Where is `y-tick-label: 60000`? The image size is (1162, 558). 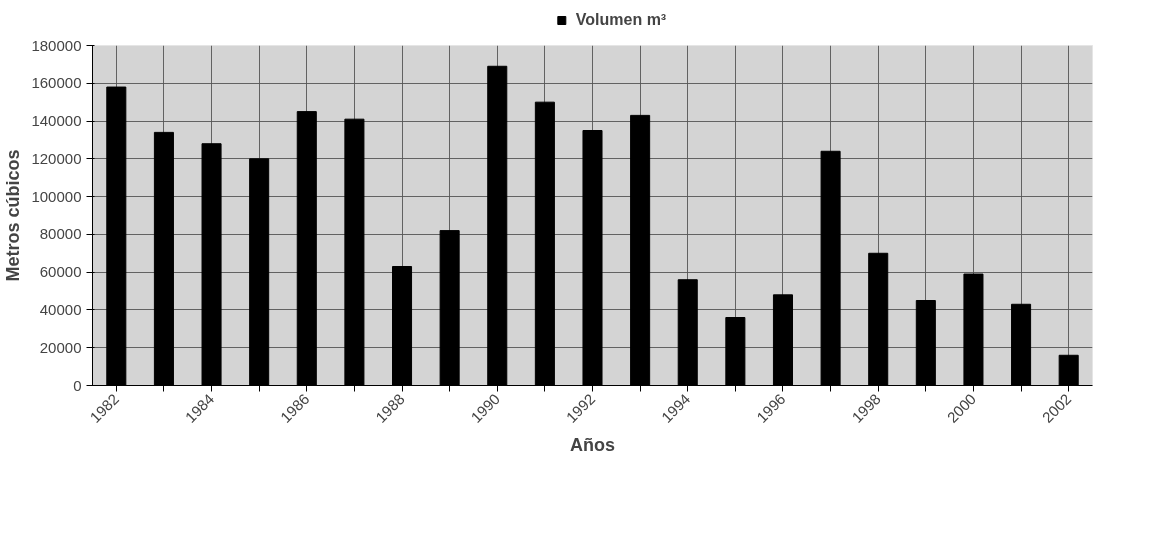
y-tick-label: 60000 is located at coordinates (60, 272).